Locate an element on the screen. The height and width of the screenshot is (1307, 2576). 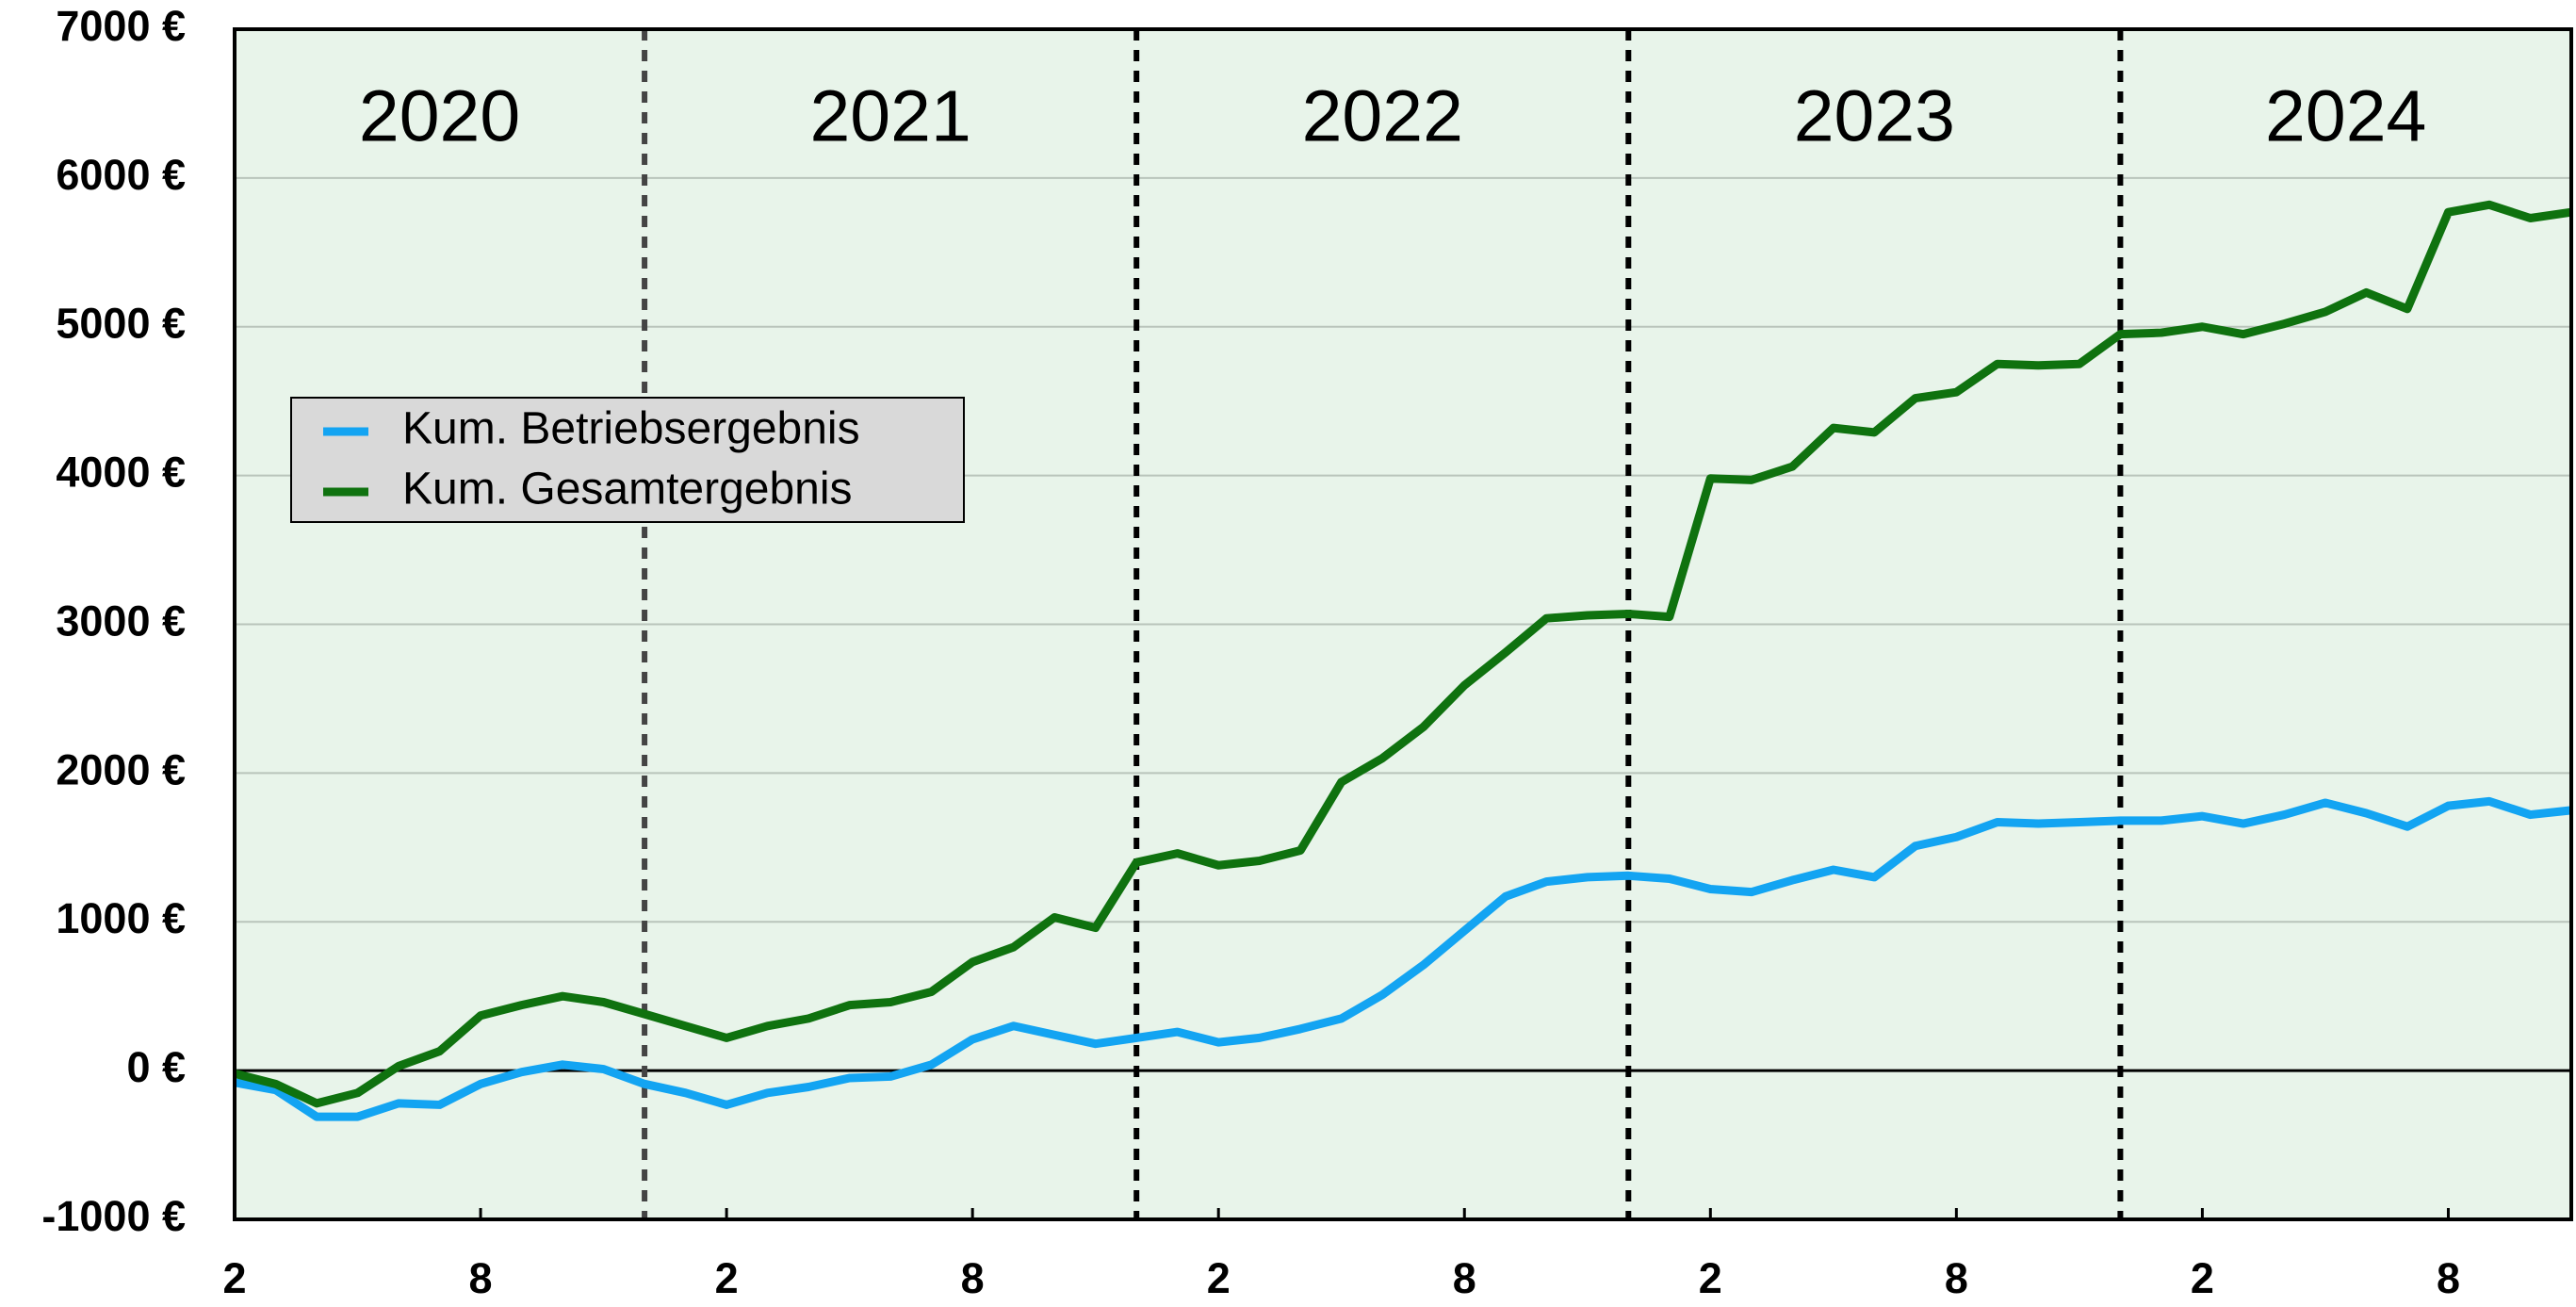
y-tick-label: 2000 € is located at coordinates (121, 769).